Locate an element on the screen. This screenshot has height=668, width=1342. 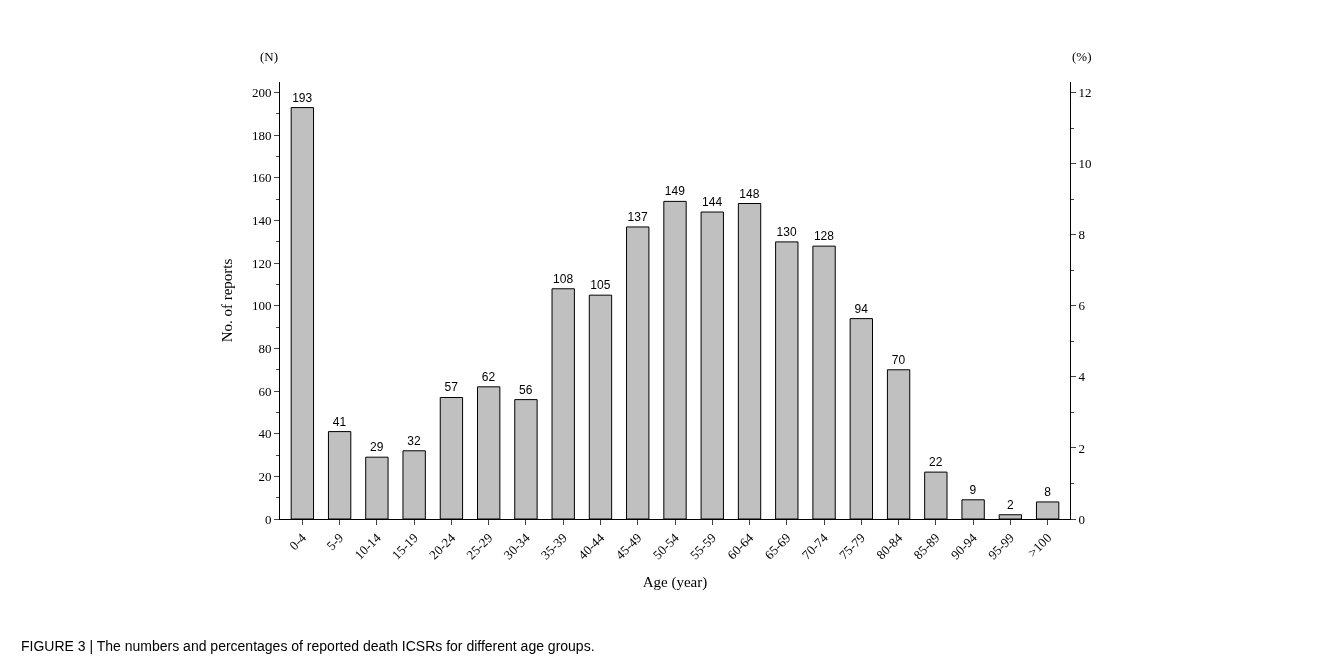
data-label: 29 is located at coordinates (377, 447).